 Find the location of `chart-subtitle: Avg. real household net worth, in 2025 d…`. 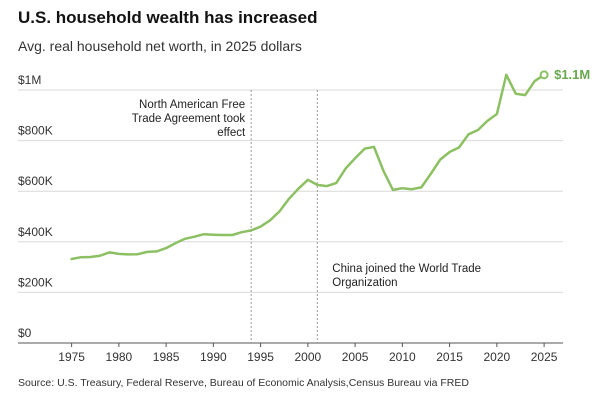

chart-subtitle: Avg. real household net worth, in 2025 d… is located at coordinates (160, 46).